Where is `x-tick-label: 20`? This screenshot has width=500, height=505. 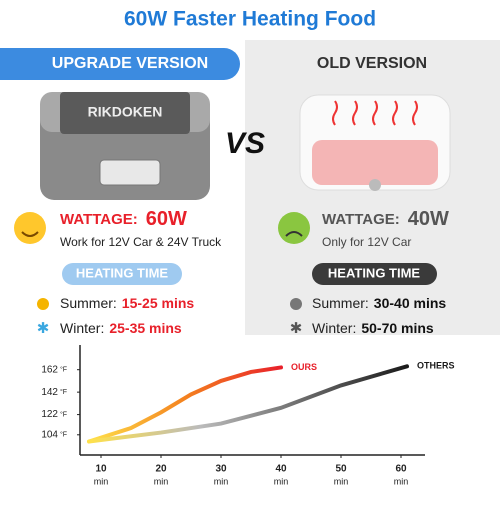
x-tick-label: 20 is located at coordinates (161, 469).